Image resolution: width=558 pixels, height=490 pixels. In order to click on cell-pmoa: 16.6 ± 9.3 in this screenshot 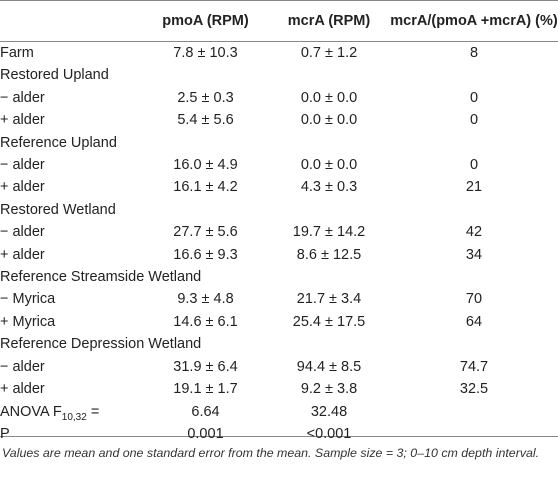, I will do `click(205, 254)`.